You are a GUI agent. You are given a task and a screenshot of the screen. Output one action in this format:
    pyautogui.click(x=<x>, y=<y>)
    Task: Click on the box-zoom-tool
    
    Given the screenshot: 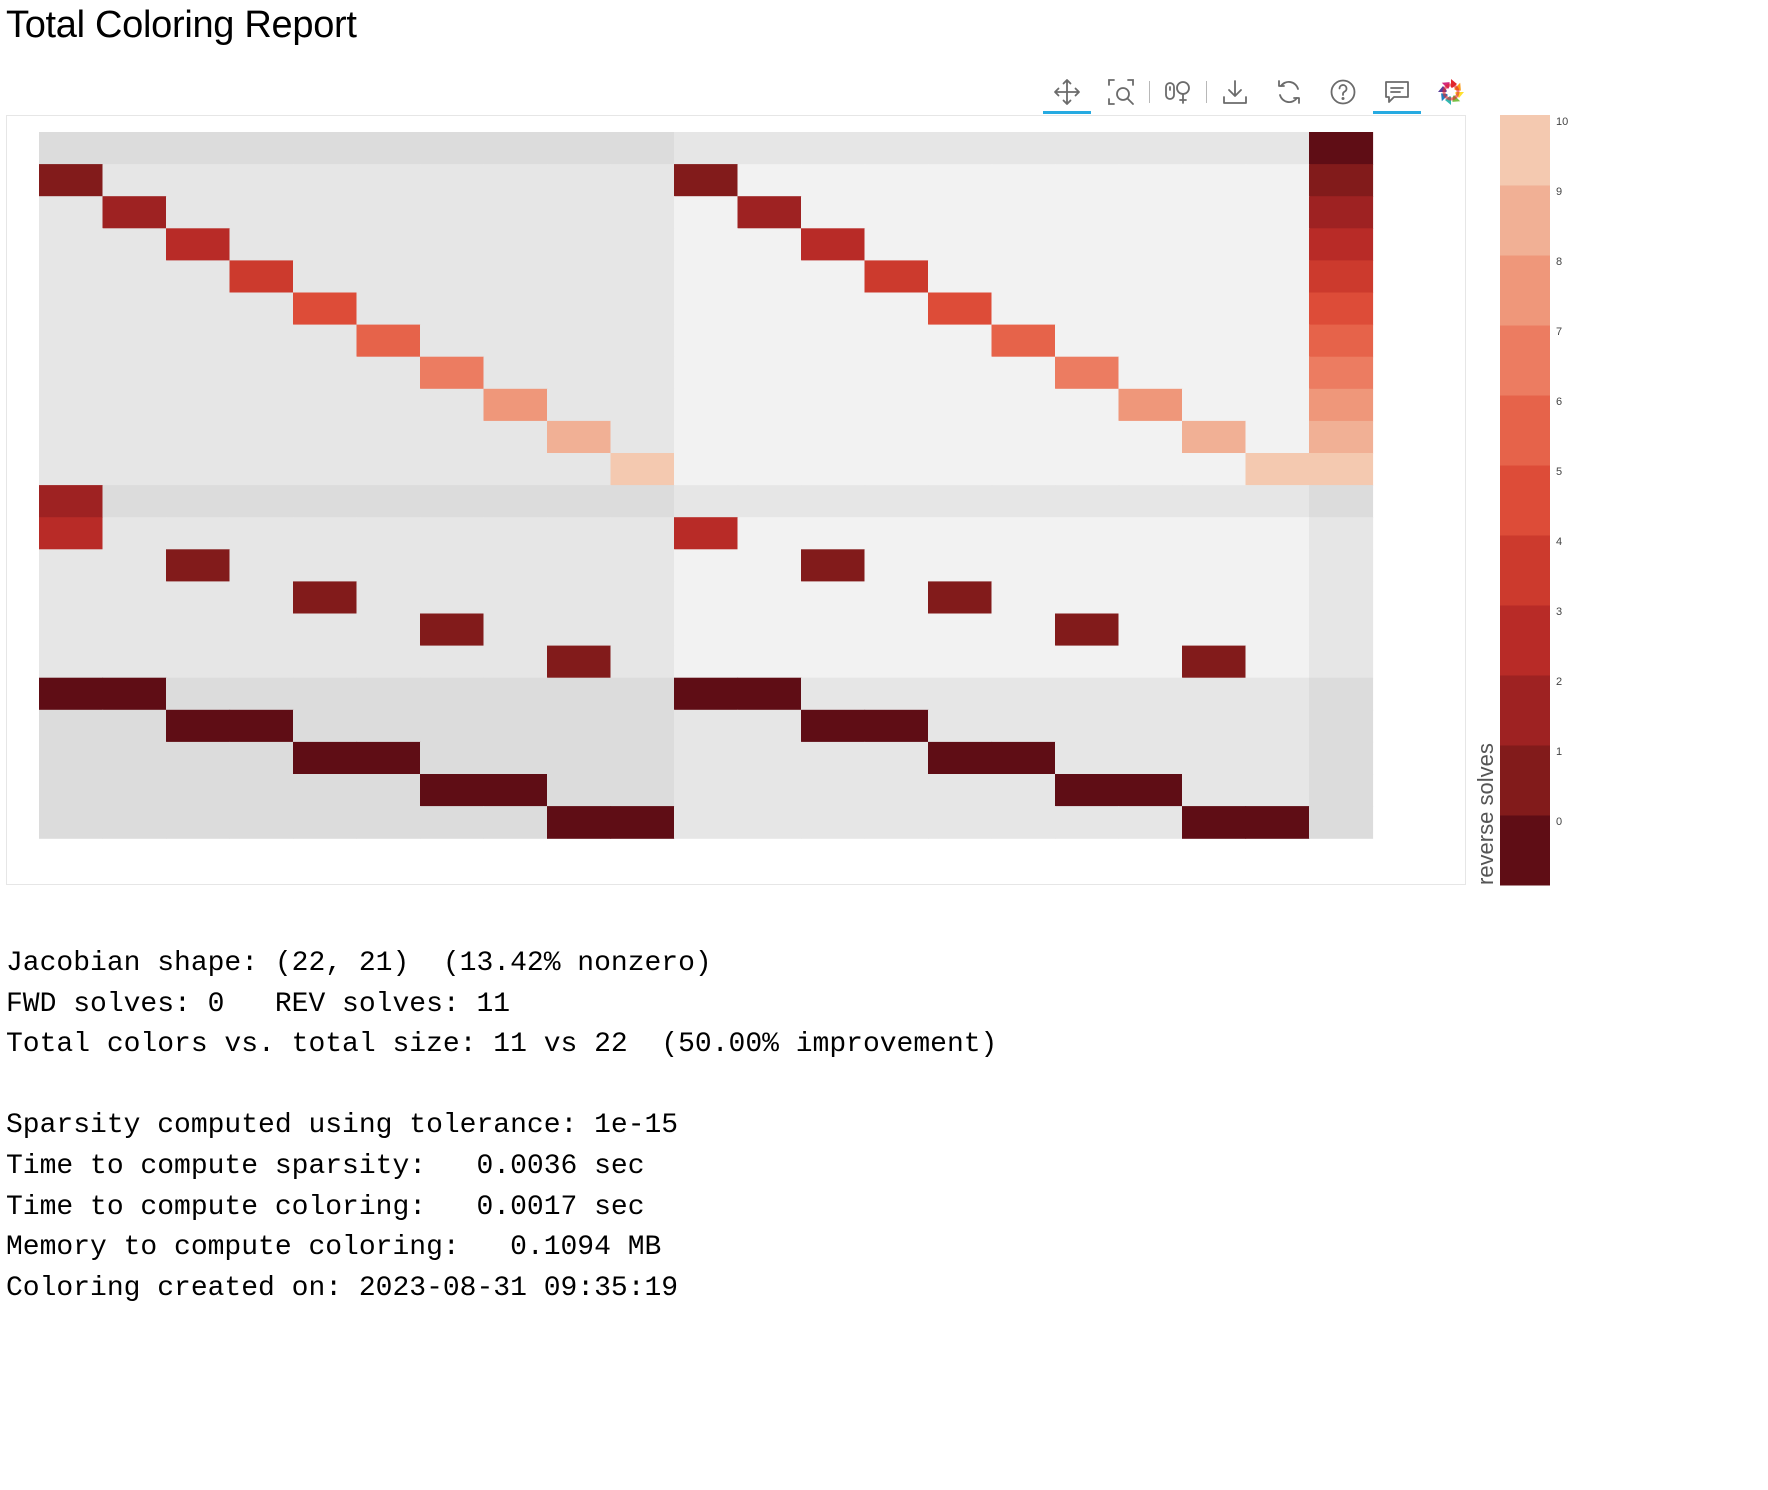 What is the action you would take?
    pyautogui.click(x=1121, y=92)
    